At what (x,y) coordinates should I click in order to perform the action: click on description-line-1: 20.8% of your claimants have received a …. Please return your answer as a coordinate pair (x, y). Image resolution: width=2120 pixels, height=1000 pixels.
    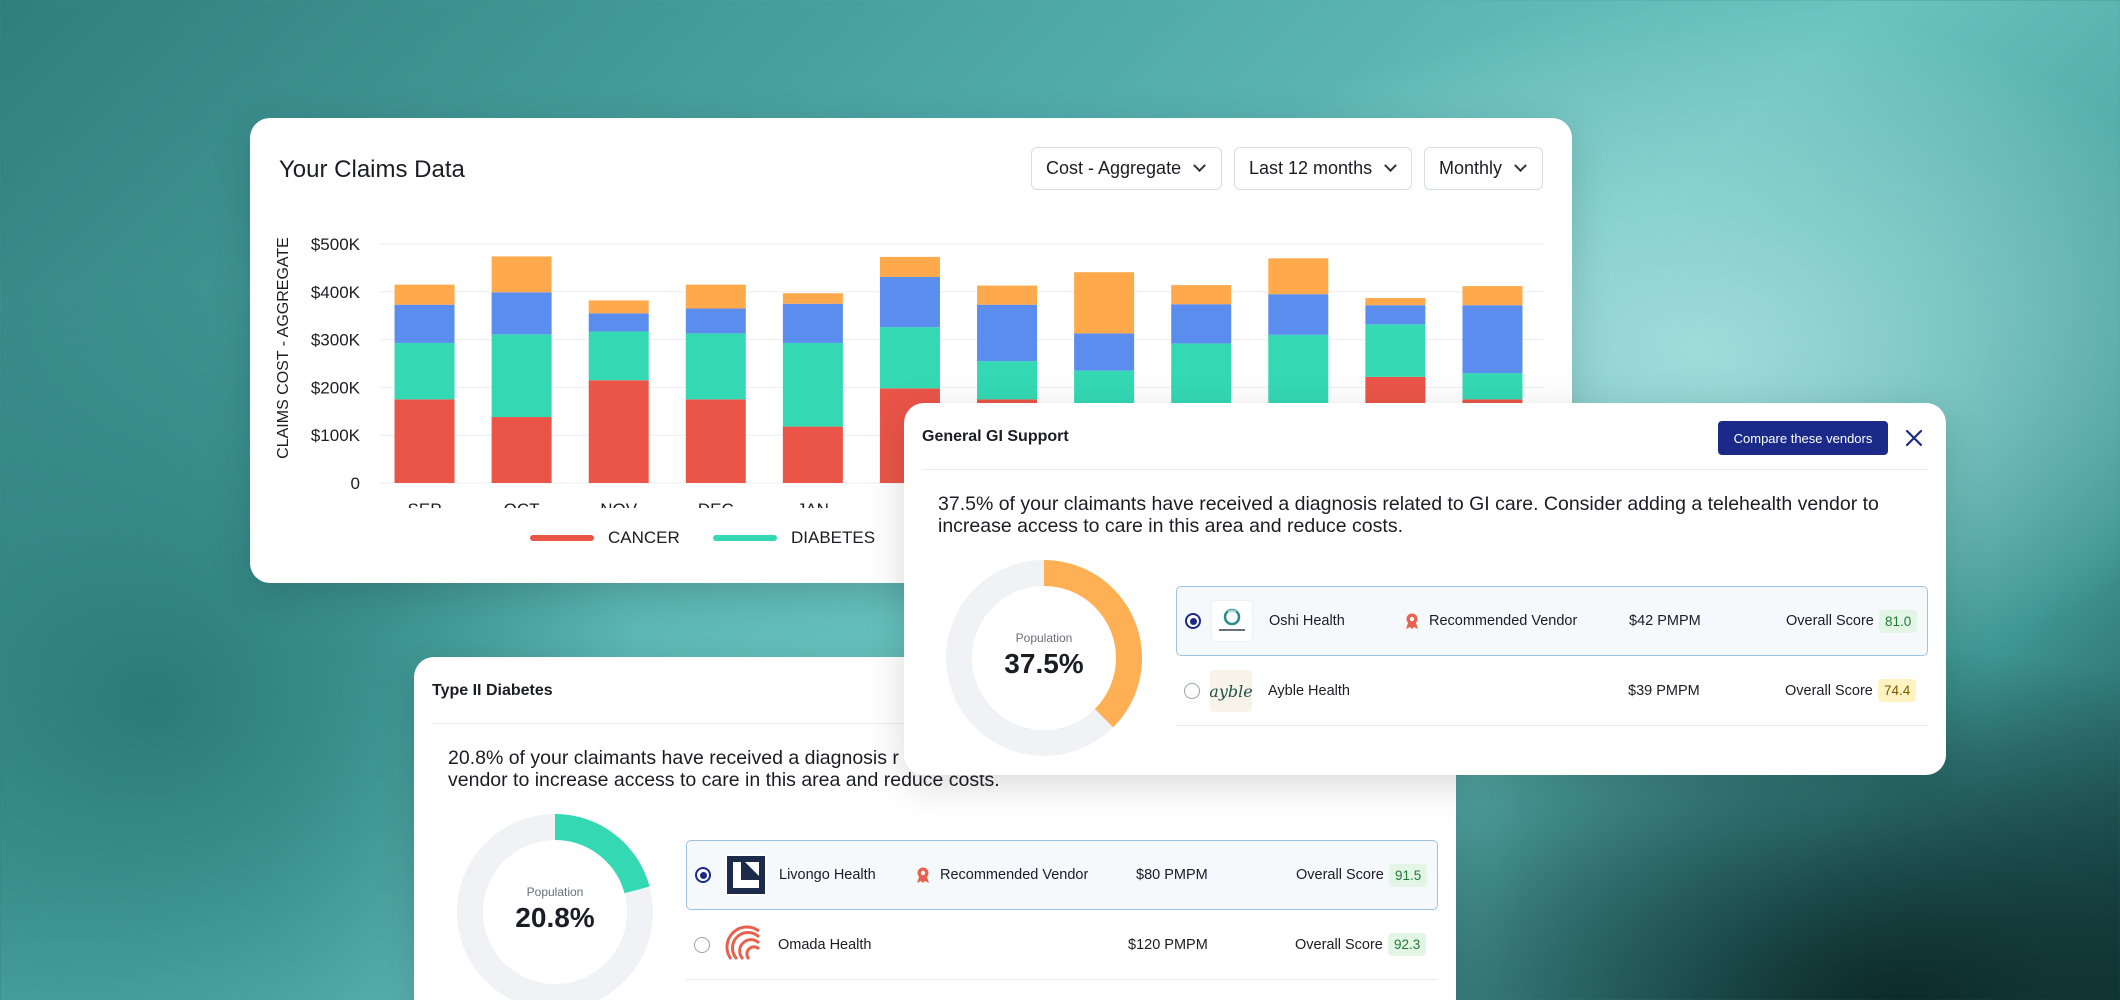
    Looking at the image, I should click on (673, 758).